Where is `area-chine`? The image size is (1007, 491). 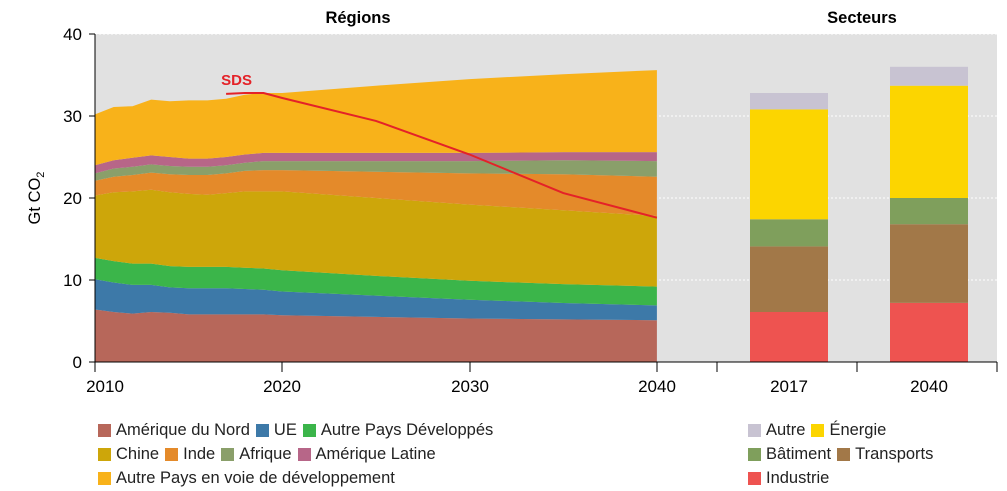 area-chine is located at coordinates (376, 238).